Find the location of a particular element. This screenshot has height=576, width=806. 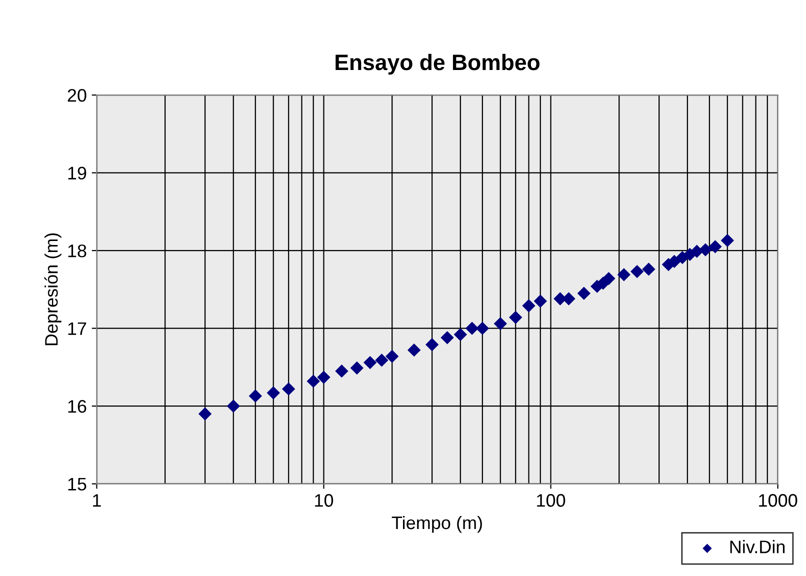

y-tick-label: 20 is located at coordinates (77, 95).